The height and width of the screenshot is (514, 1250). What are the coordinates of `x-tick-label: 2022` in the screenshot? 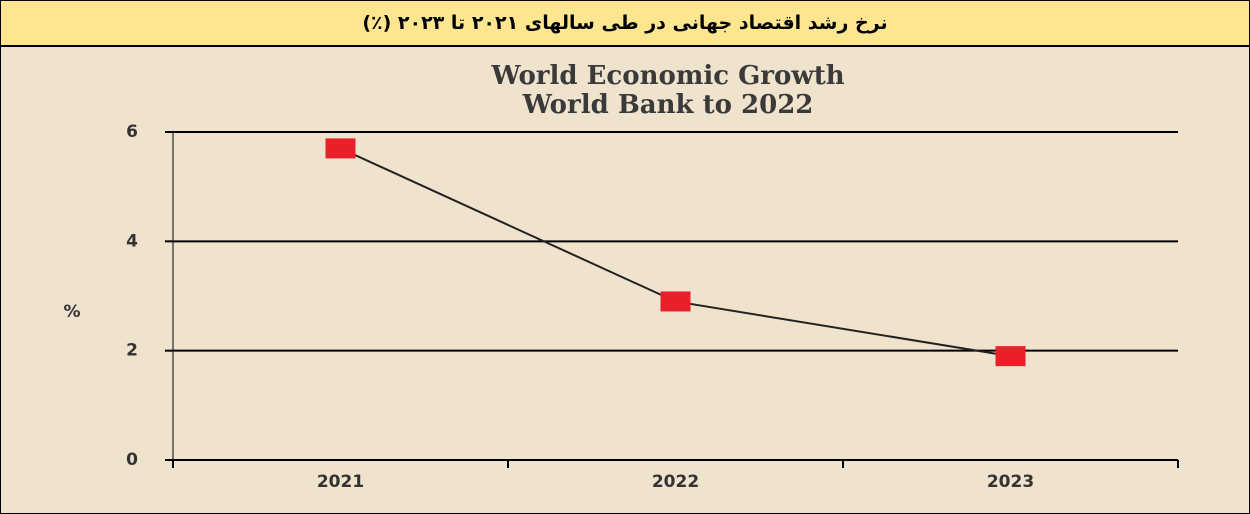 It's located at (675, 482).